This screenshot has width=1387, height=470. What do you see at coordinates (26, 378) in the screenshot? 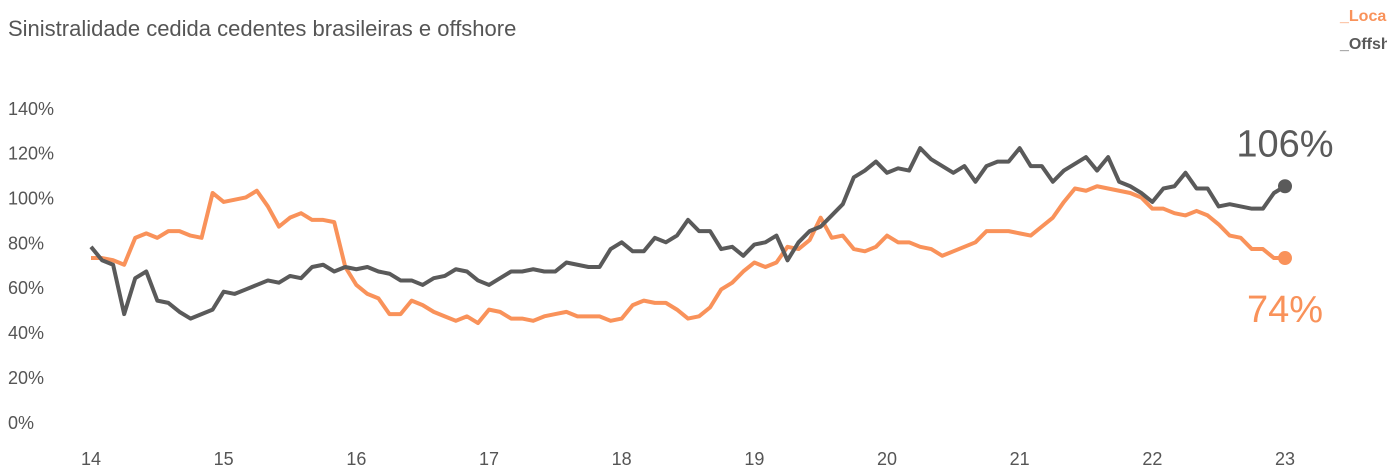
I see `y-tick-label: 20%` at bounding box center [26, 378].